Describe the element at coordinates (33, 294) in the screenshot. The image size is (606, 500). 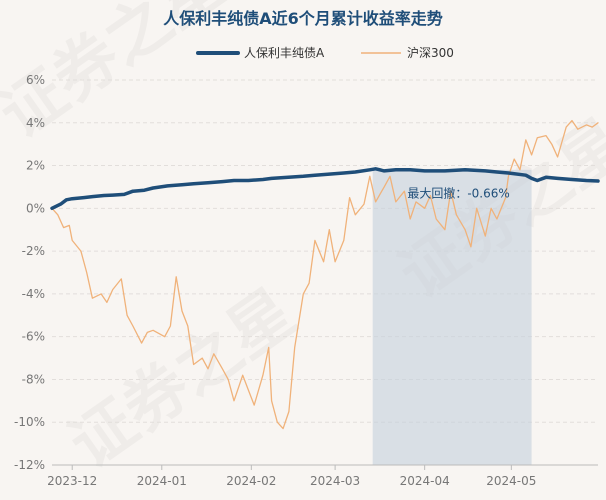
I see `y-tick-label: -4%` at that location.